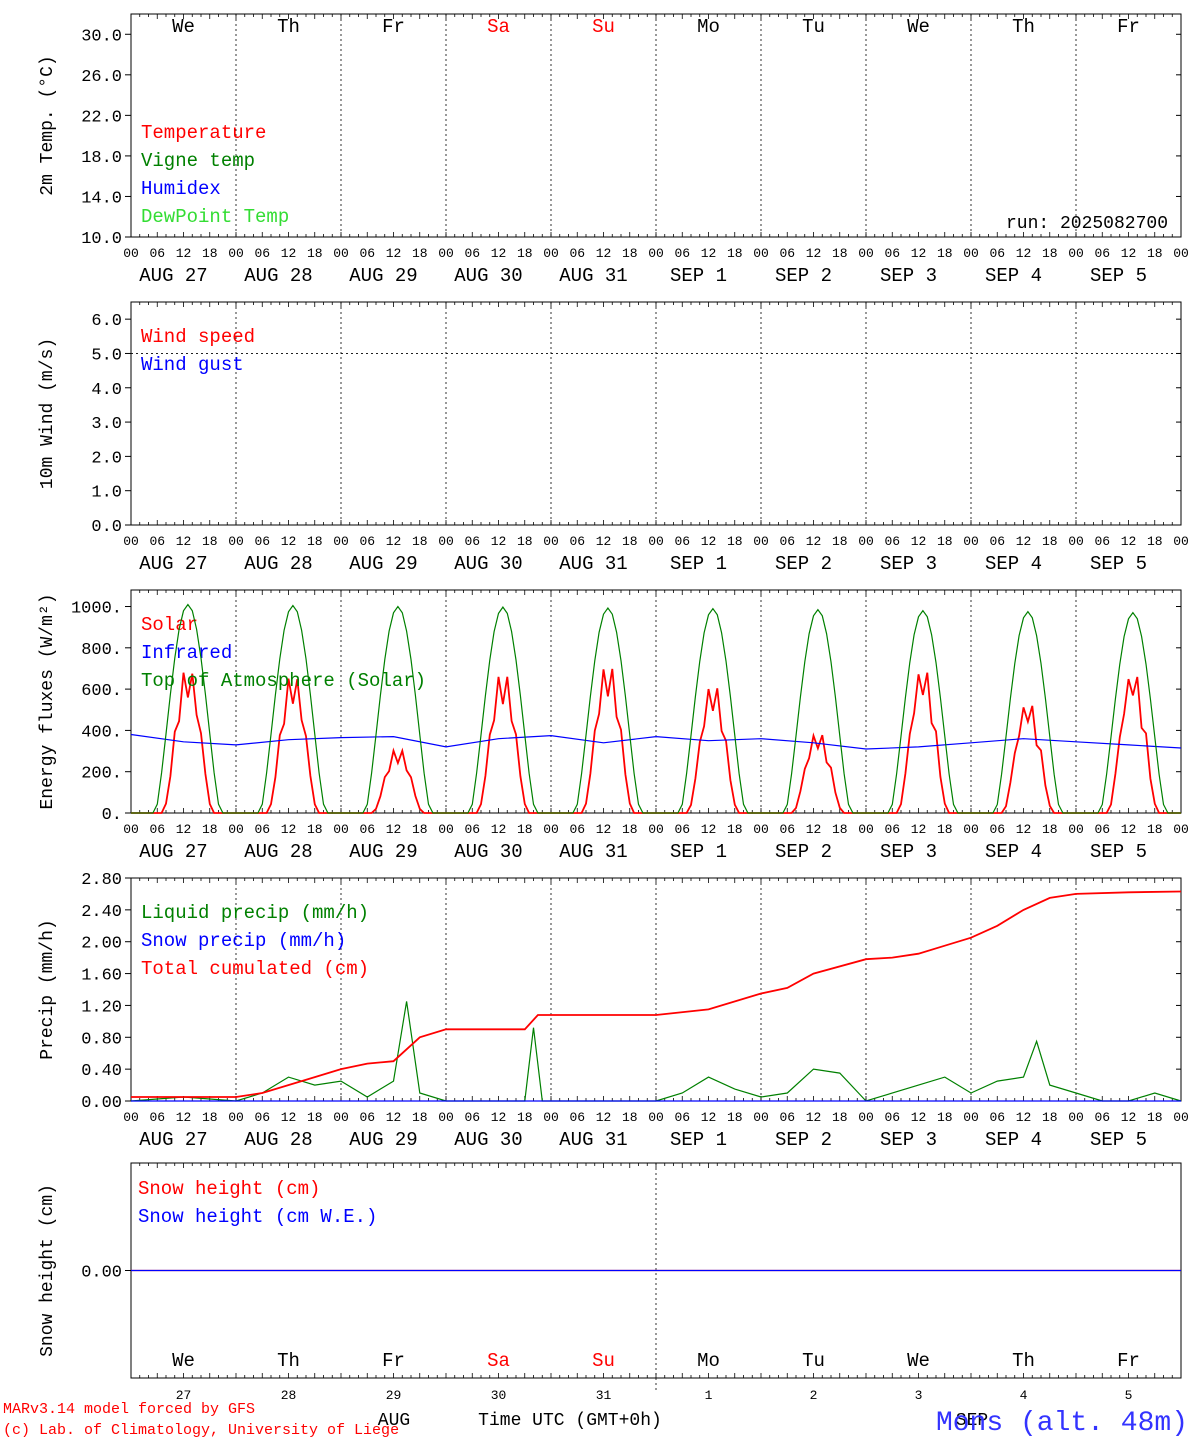 Image resolution: width=1194 pixels, height=1440 pixels. Describe the element at coordinates (1023, 1361) in the screenshot. I see `weekday-label: Th` at that location.